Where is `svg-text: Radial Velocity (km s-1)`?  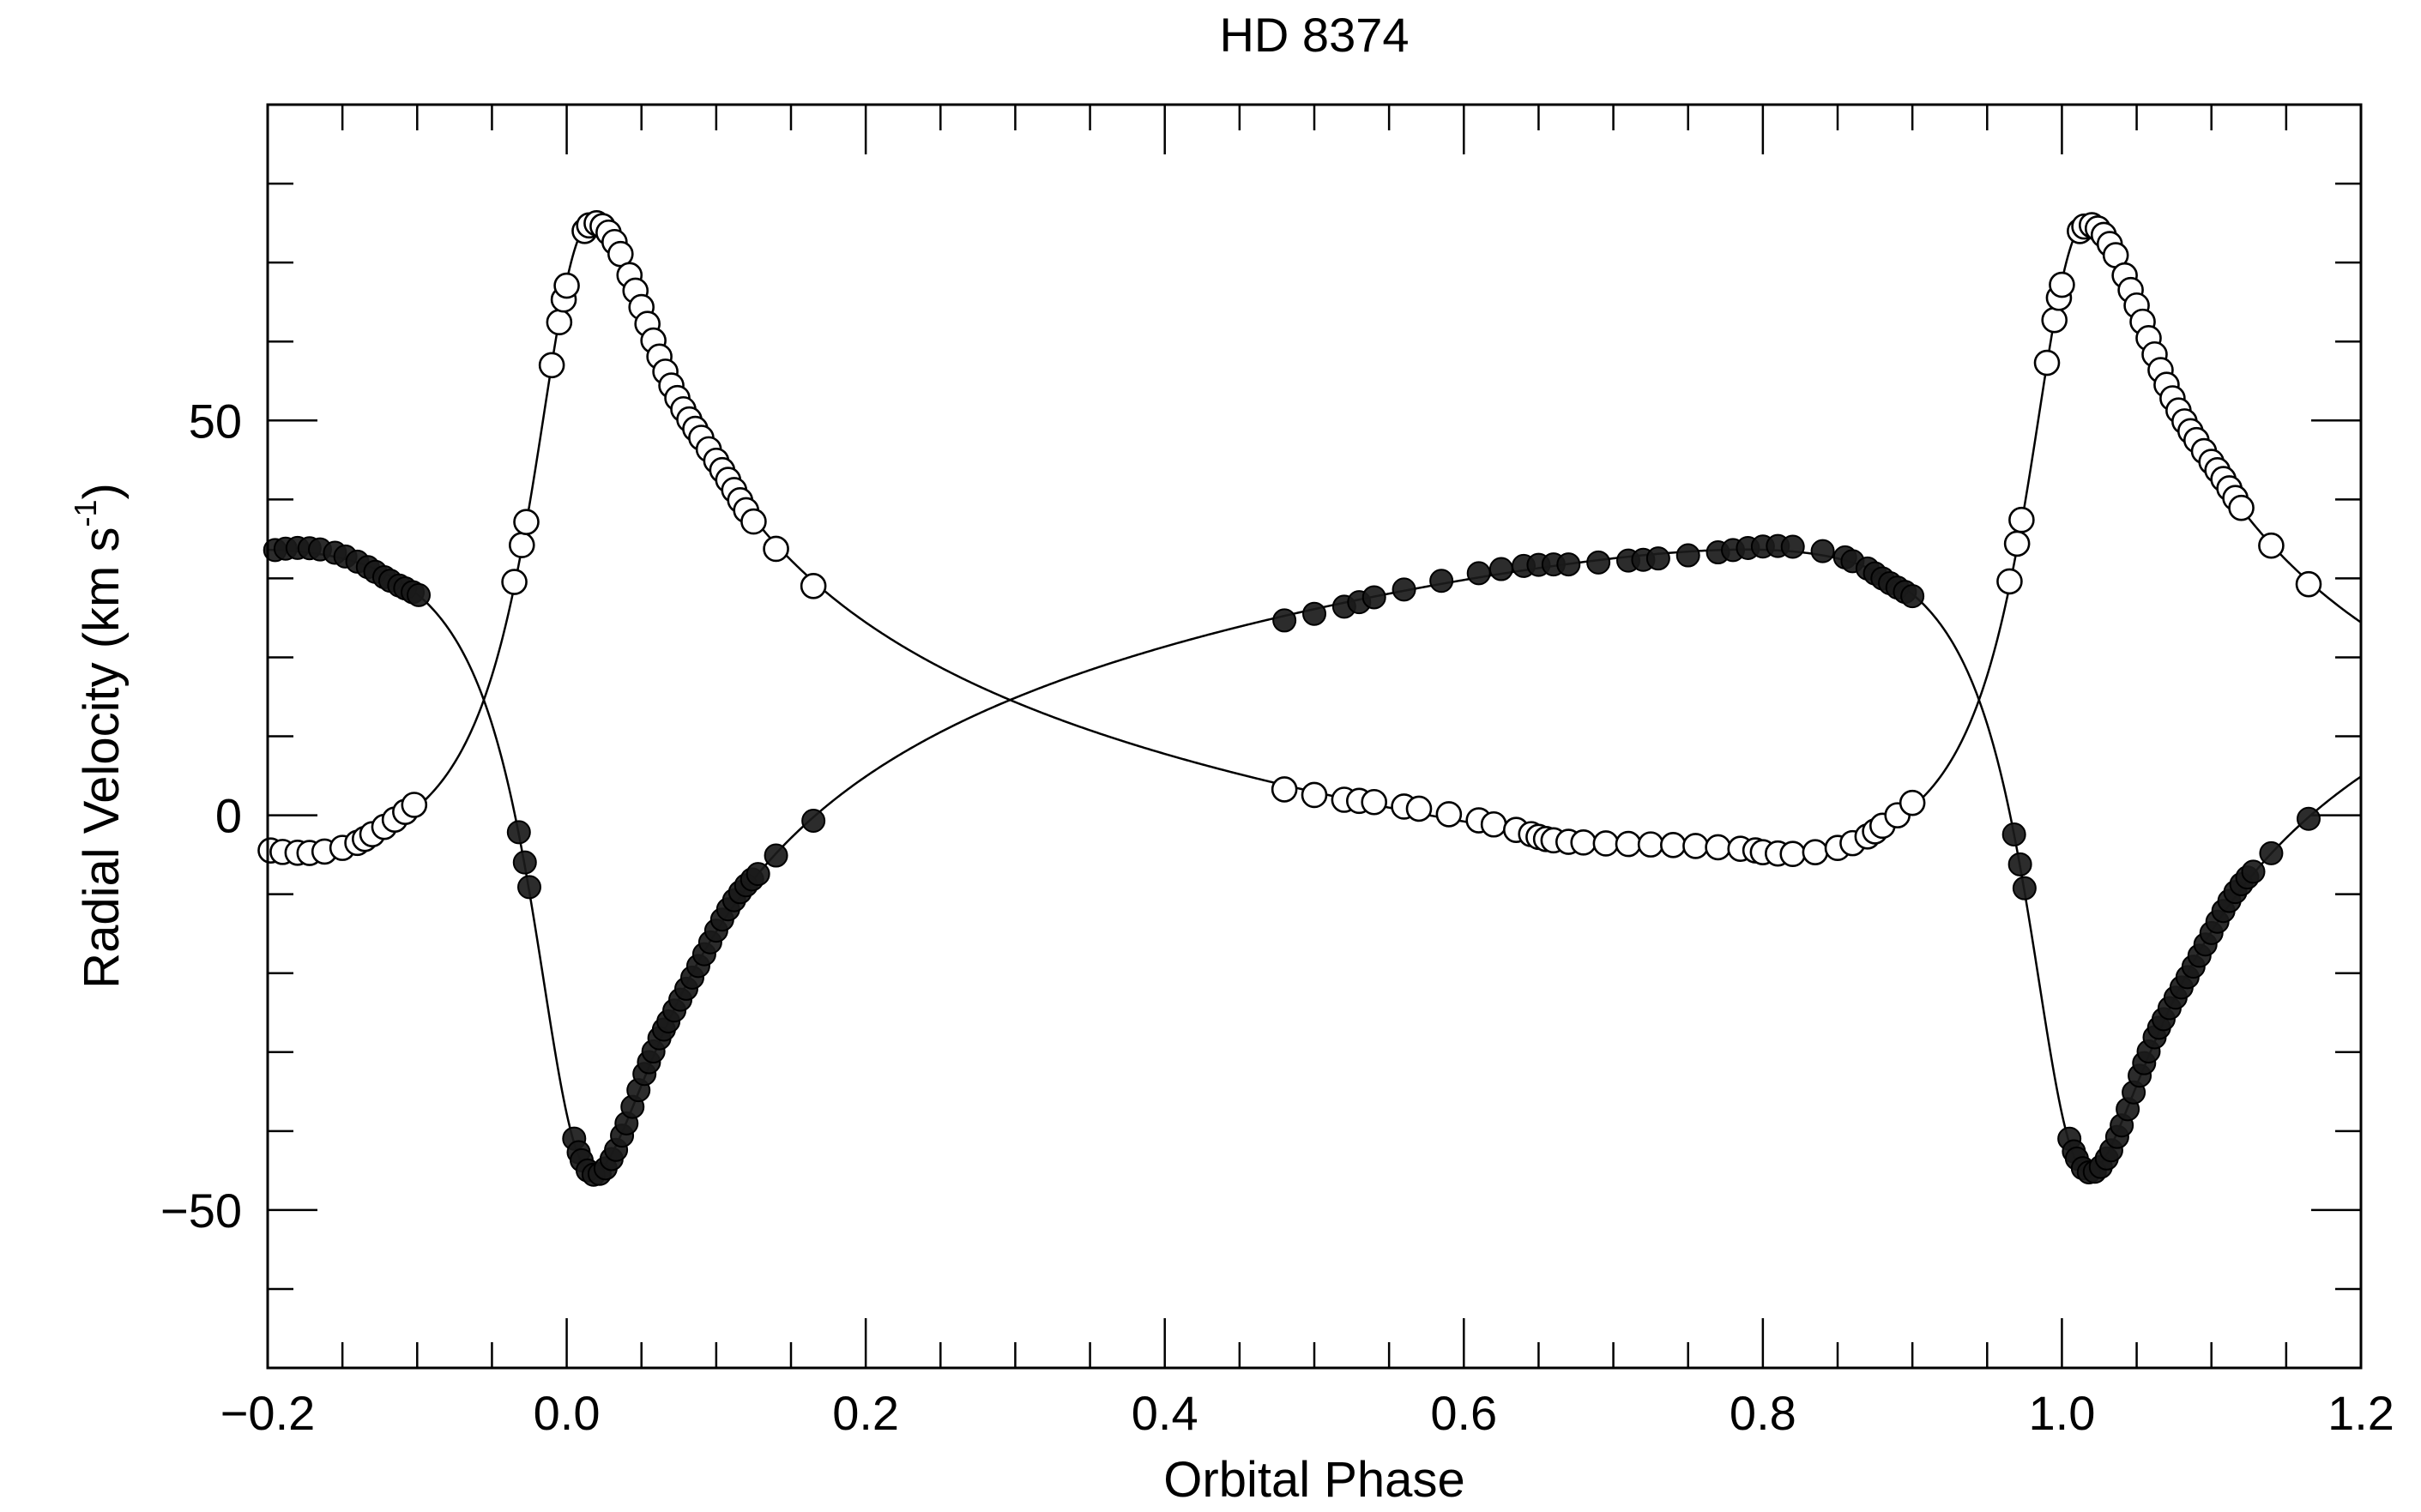 svg-text: Radial Velocity (km s-1) is located at coordinates (99, 736).